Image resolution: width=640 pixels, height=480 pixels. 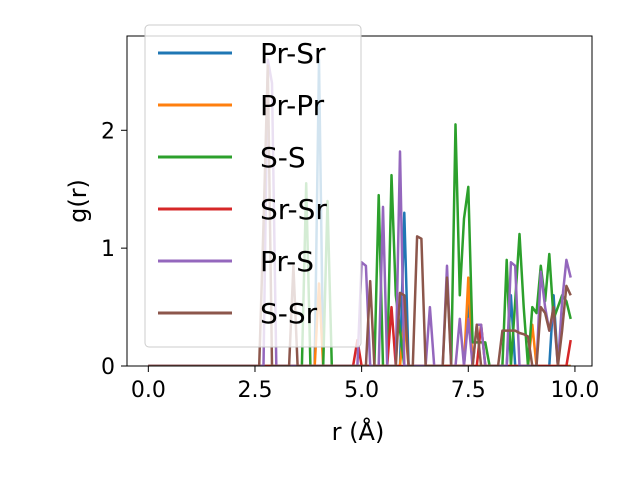 What do you see at coordinates (108, 367) in the screenshot?
I see `y-tick-label: 0` at bounding box center [108, 367].